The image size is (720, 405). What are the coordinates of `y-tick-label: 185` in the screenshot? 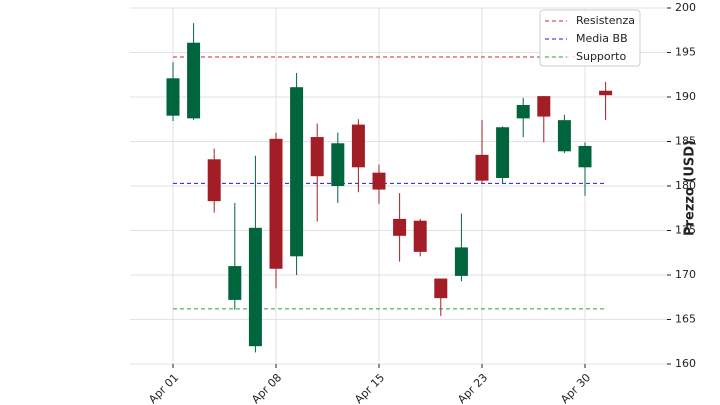 It's located at (685, 141).